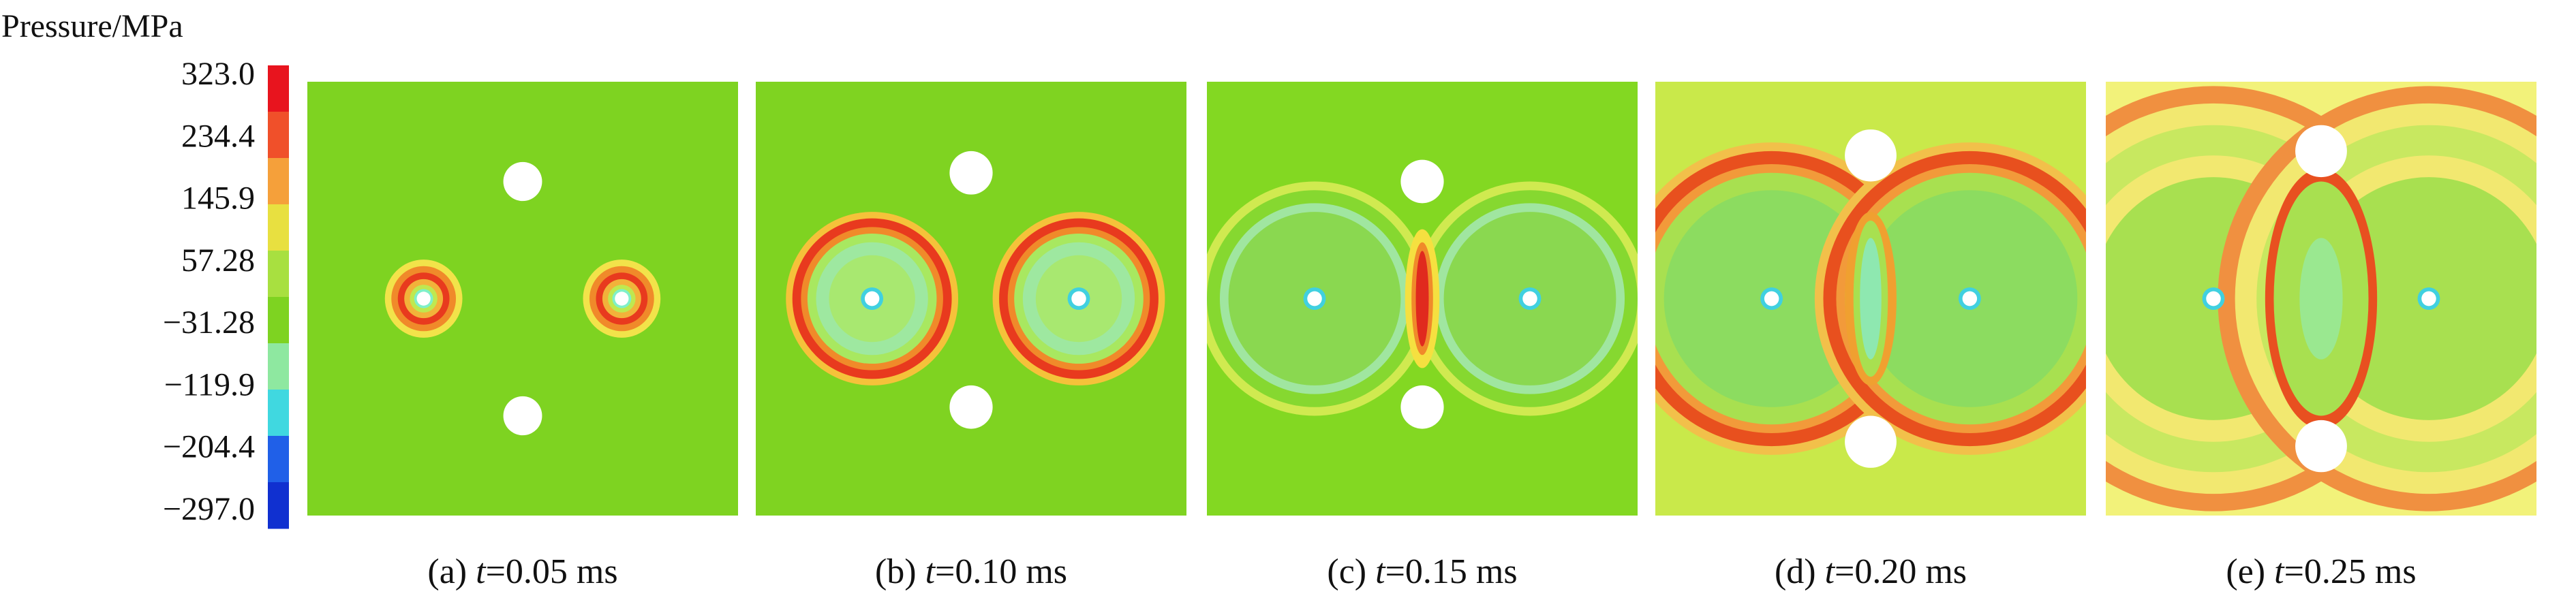 The image size is (2576, 600). What do you see at coordinates (218, 136) in the screenshot?
I see `colorbar-tick-label: 234.4` at bounding box center [218, 136].